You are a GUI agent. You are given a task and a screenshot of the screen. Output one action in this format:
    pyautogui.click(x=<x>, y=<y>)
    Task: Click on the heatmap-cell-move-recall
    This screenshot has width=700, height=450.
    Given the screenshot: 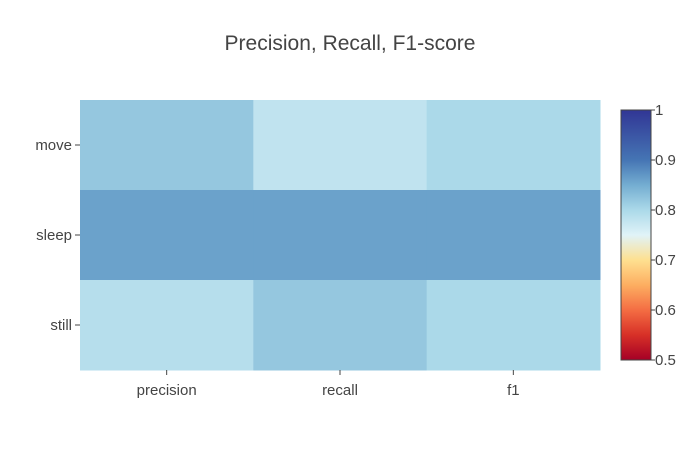 What is the action you would take?
    pyautogui.click(x=340, y=145)
    